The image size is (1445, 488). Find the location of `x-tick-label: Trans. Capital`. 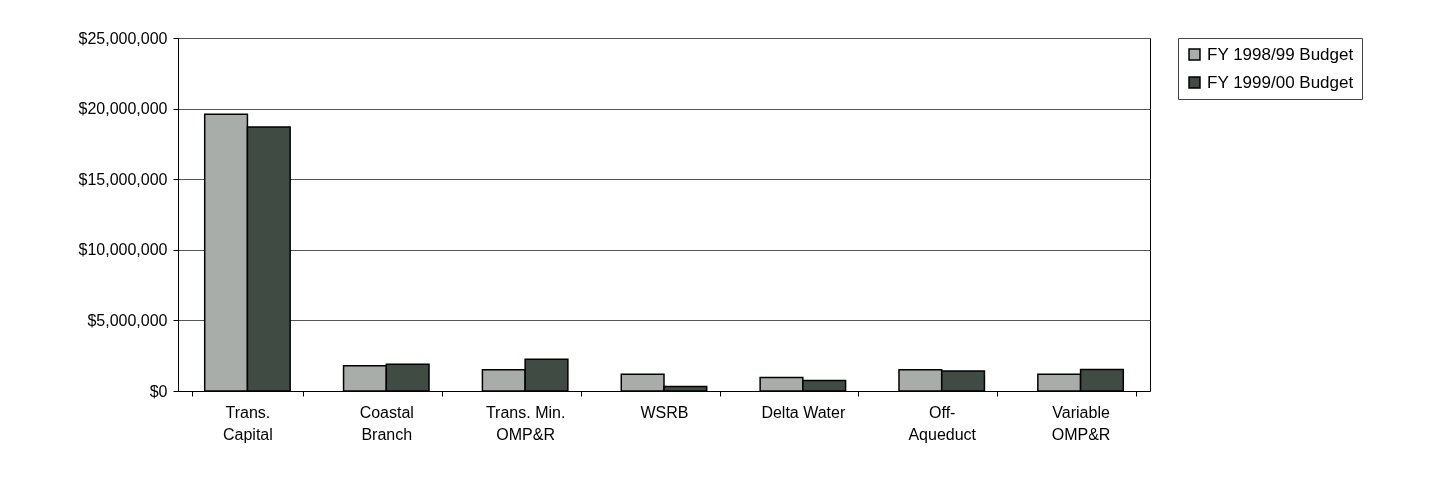

x-tick-label: Trans. Capital is located at coordinates (248, 423).